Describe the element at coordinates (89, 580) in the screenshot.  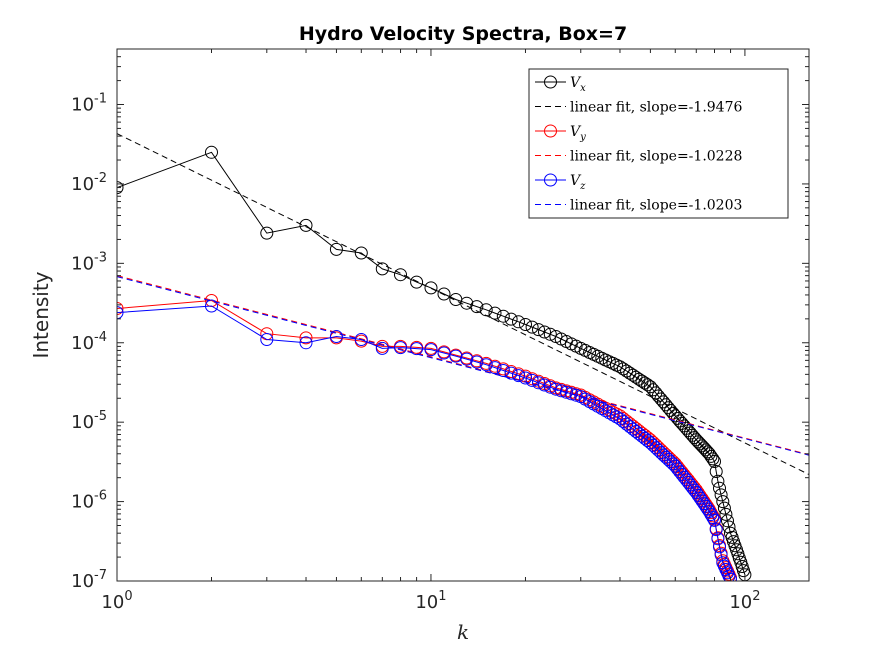
I see `y-tick-label: 10⁻⁷` at that location.